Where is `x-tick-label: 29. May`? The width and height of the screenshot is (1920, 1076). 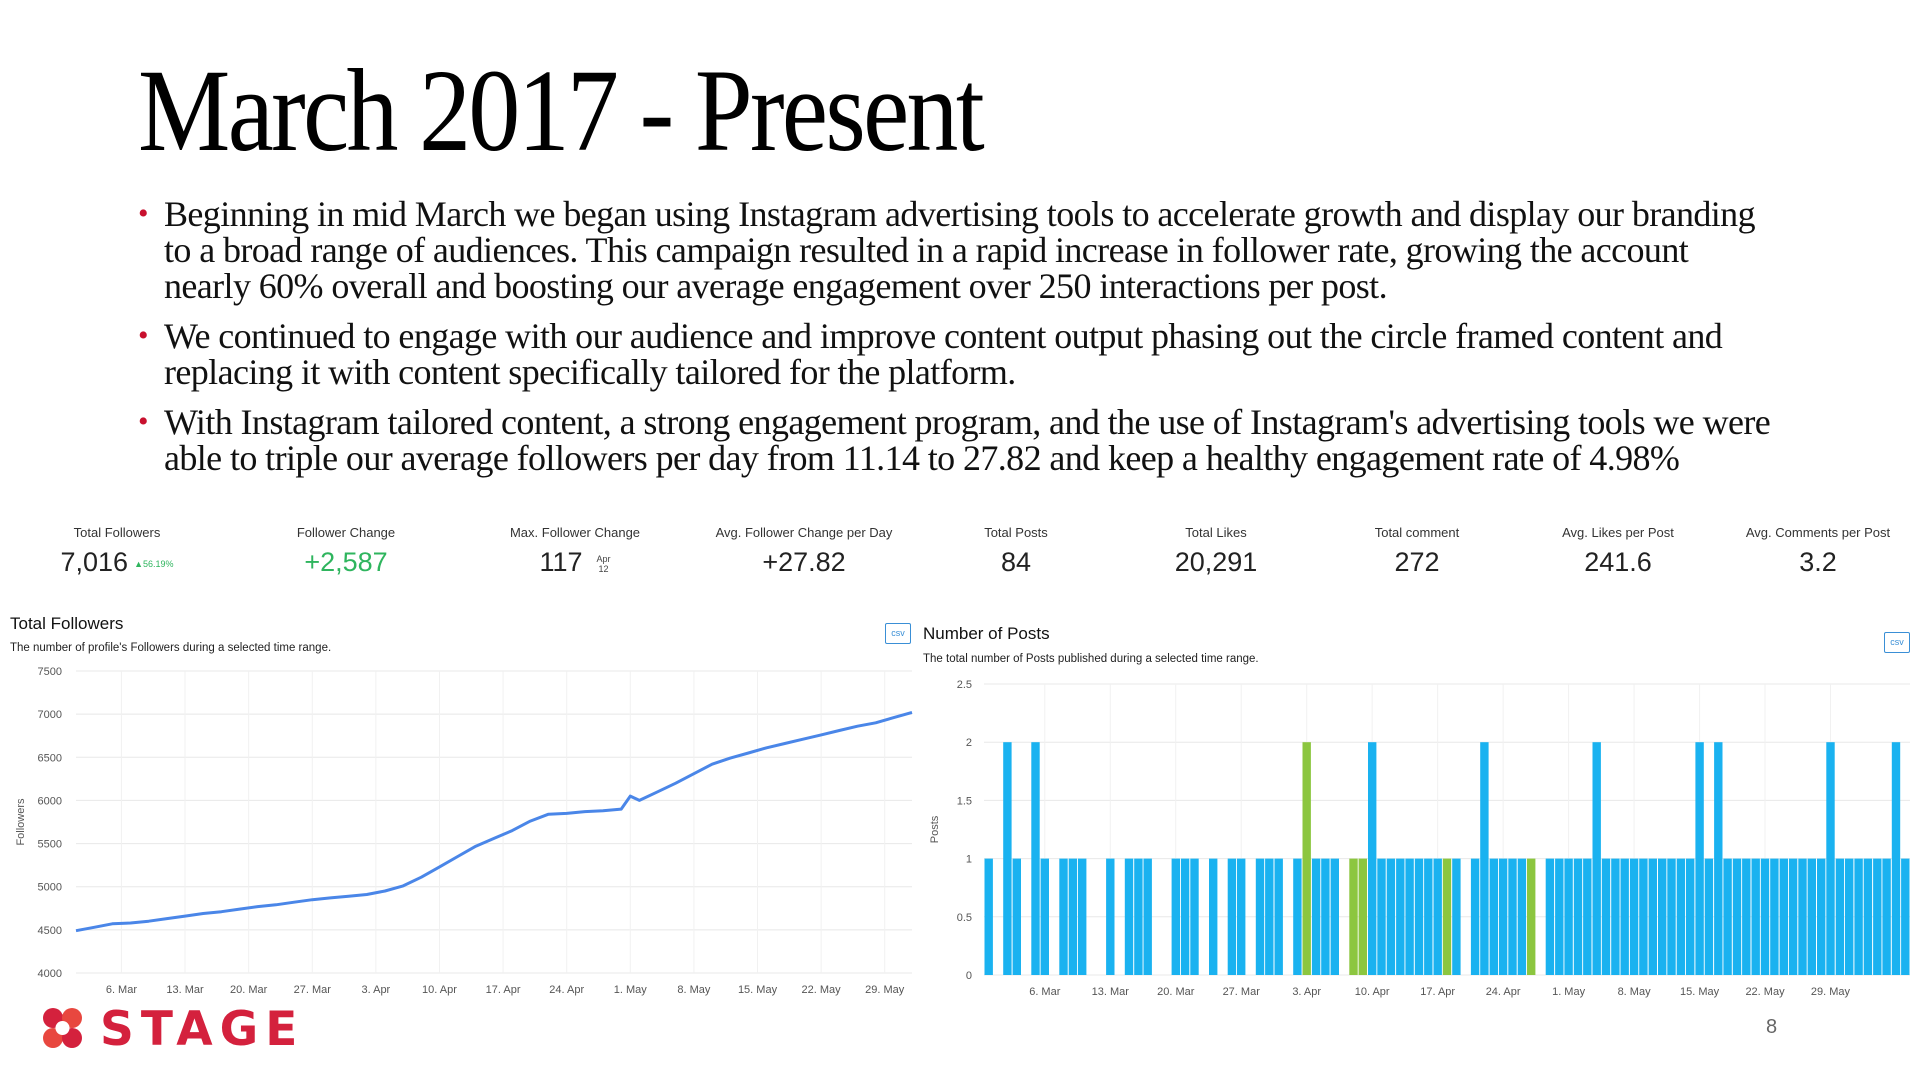
x-tick-label: 29. May is located at coordinates (1831, 992).